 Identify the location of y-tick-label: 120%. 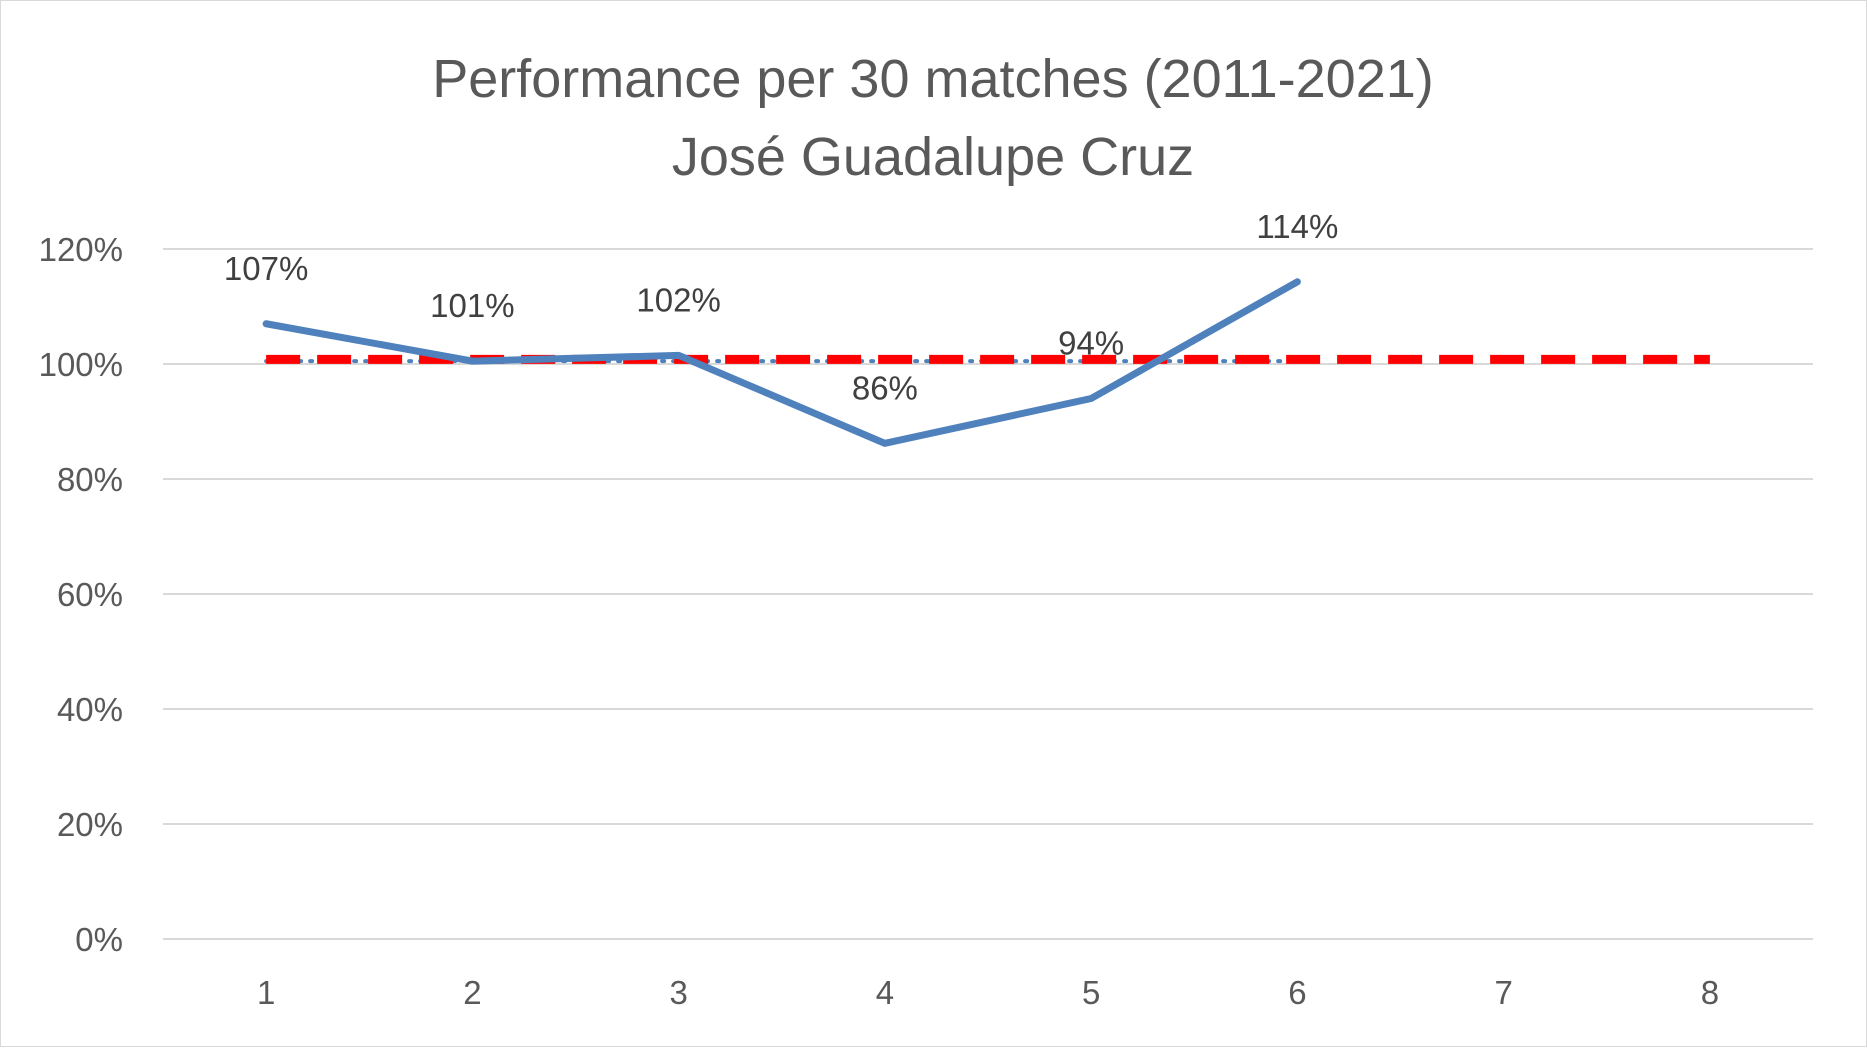
(81, 249).